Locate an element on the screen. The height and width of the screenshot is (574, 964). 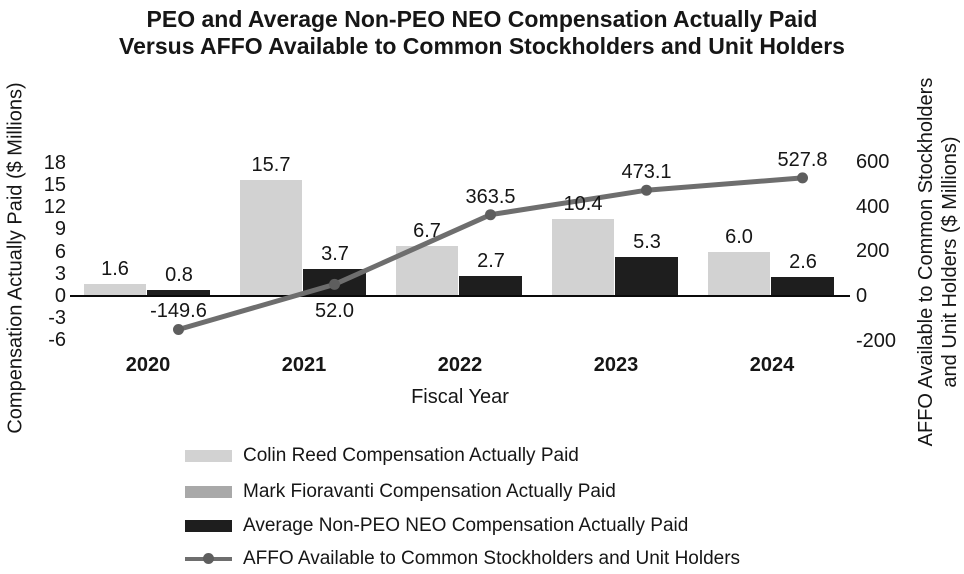
bar-value-label: 6.0 is located at coordinates (739, 237).